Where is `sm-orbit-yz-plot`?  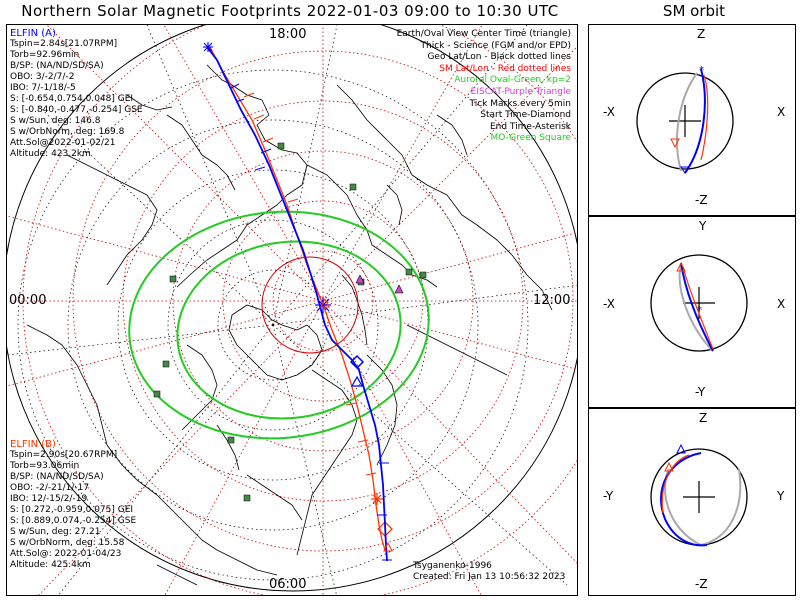 sm-orbit-yz-plot is located at coordinates (699, 495).